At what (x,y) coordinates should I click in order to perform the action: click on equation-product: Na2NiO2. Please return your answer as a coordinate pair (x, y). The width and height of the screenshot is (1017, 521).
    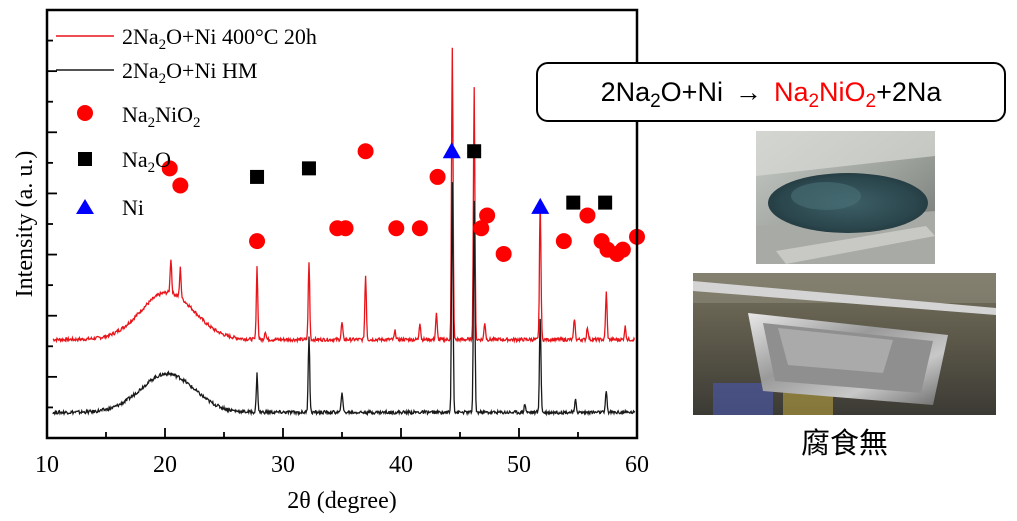
    Looking at the image, I should click on (825, 94).